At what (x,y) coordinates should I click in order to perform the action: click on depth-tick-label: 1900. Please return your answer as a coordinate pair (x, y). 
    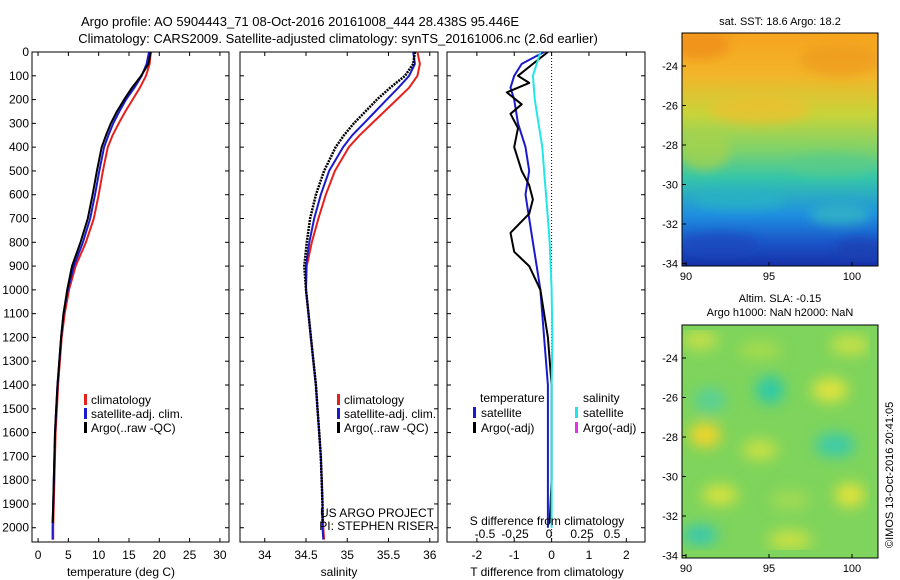
    Looking at the image, I should click on (15, 504).